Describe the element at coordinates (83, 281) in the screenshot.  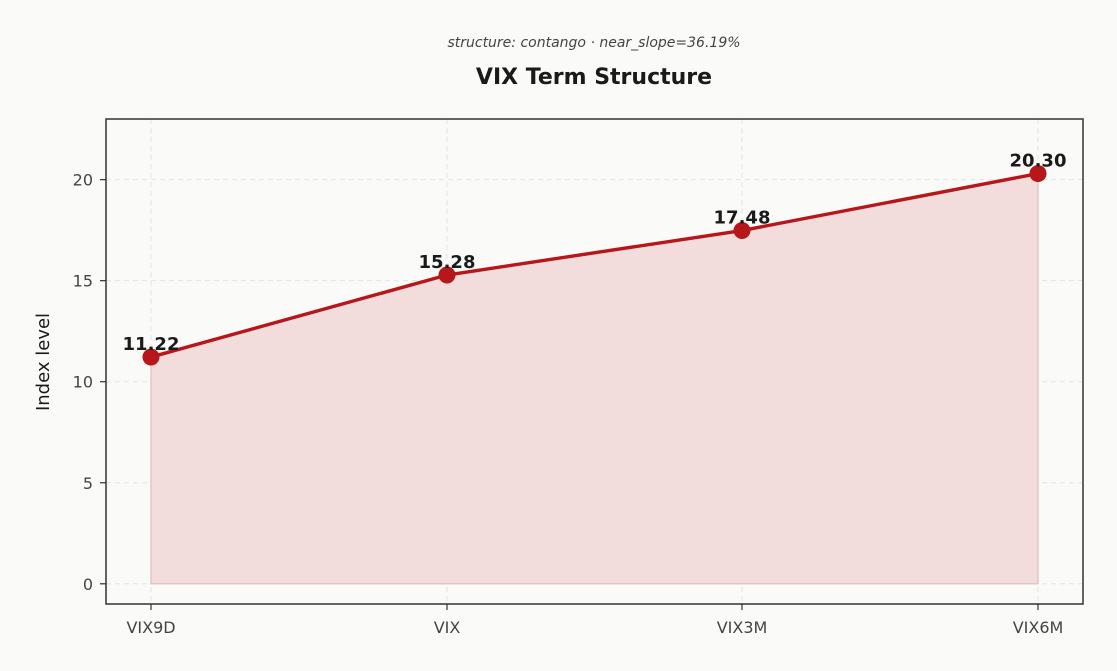
I see `y-tick-label: 15` at that location.